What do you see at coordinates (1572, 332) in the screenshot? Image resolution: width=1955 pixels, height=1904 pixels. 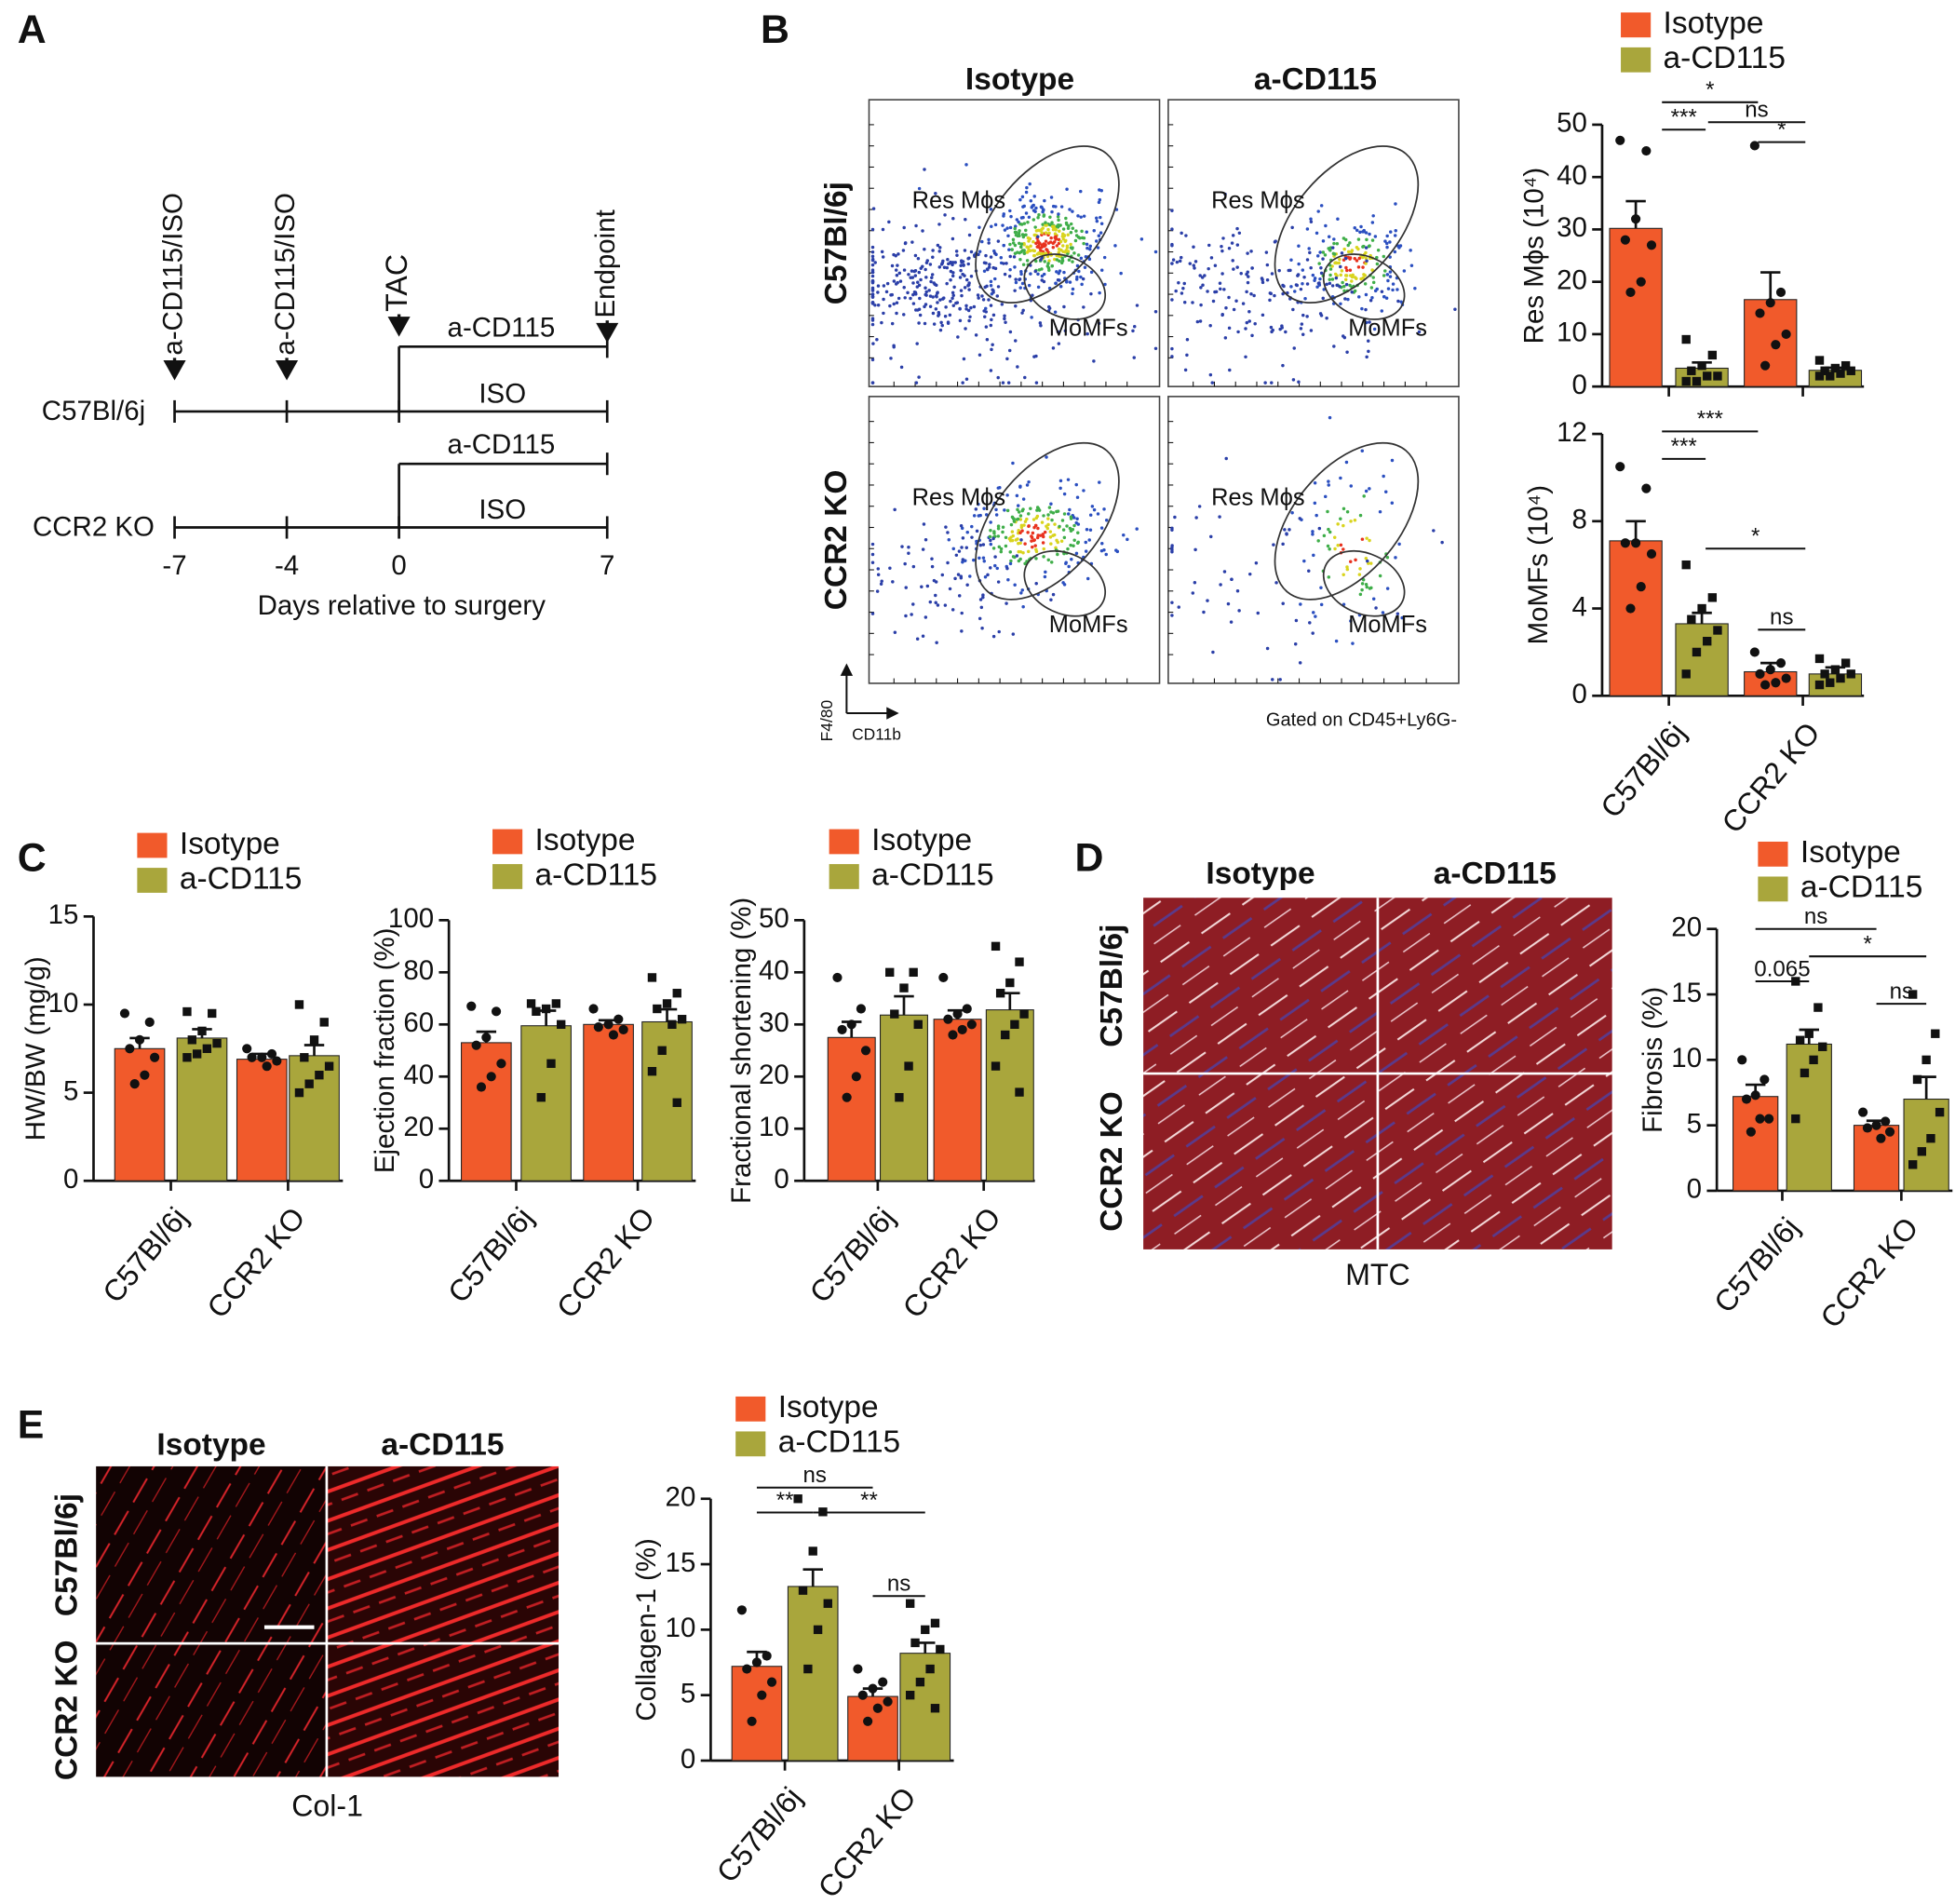 I see `y-tick-label: 10` at bounding box center [1572, 332].